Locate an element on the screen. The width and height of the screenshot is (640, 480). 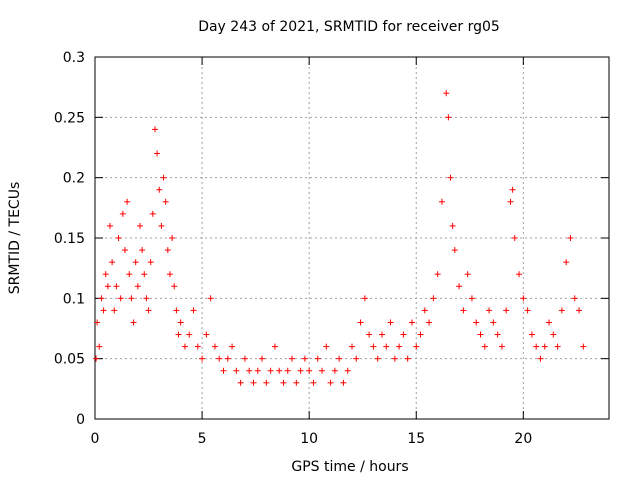
y-tick-label: 0.15 is located at coordinates (69, 239).